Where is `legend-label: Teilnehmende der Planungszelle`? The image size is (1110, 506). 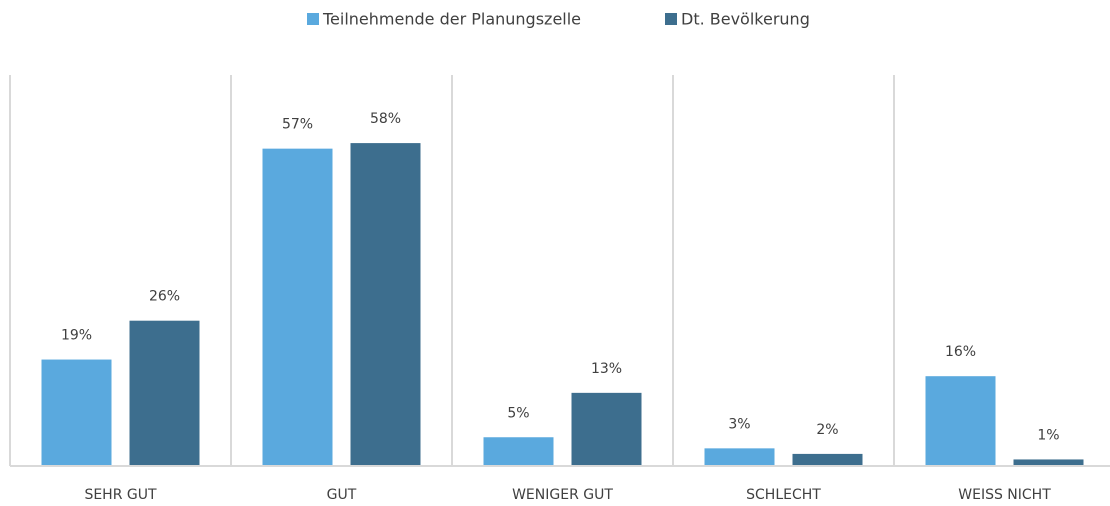
legend-label: Teilnehmende der Planungszelle is located at coordinates (451, 19).